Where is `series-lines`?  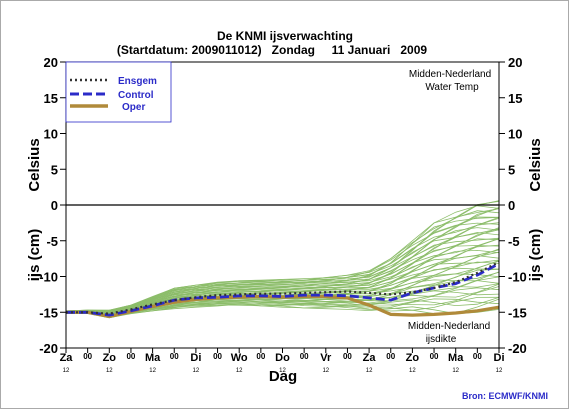 series-lines is located at coordinates (283, 290).